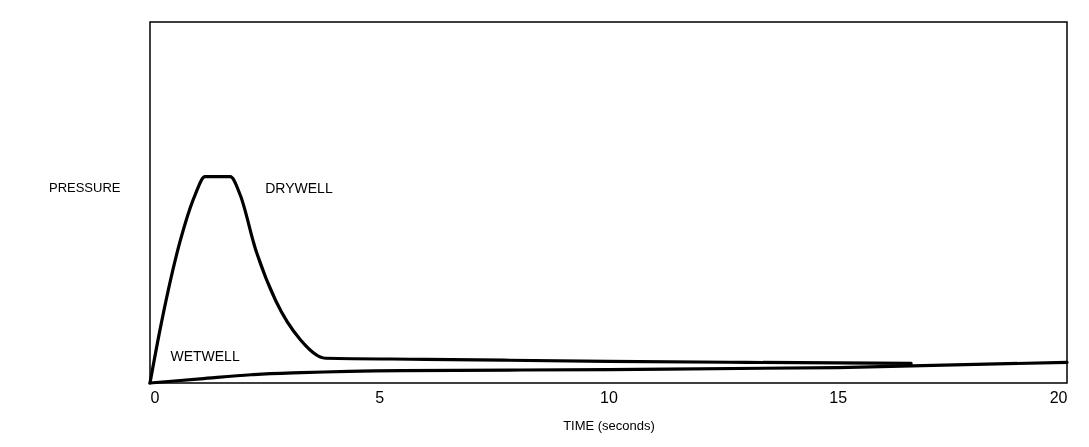 The width and height of the screenshot is (1089, 447). Describe the element at coordinates (609, 425) in the screenshot. I see `x-axis-title: TIME (seconds)` at that location.